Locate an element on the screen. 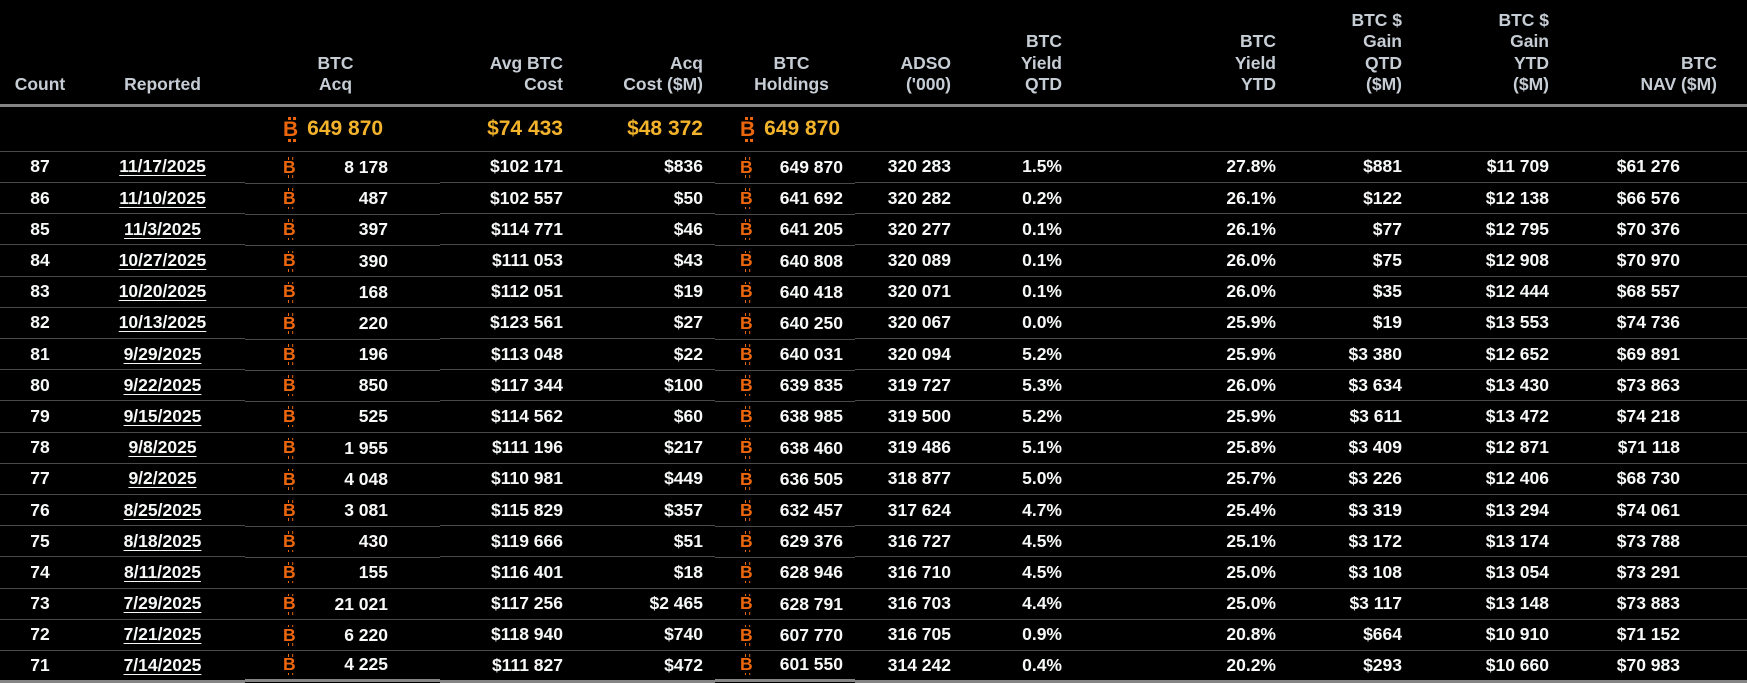 The height and width of the screenshot is (683, 1747). reported-date-link: 8/11/2025 is located at coordinates (162, 571).